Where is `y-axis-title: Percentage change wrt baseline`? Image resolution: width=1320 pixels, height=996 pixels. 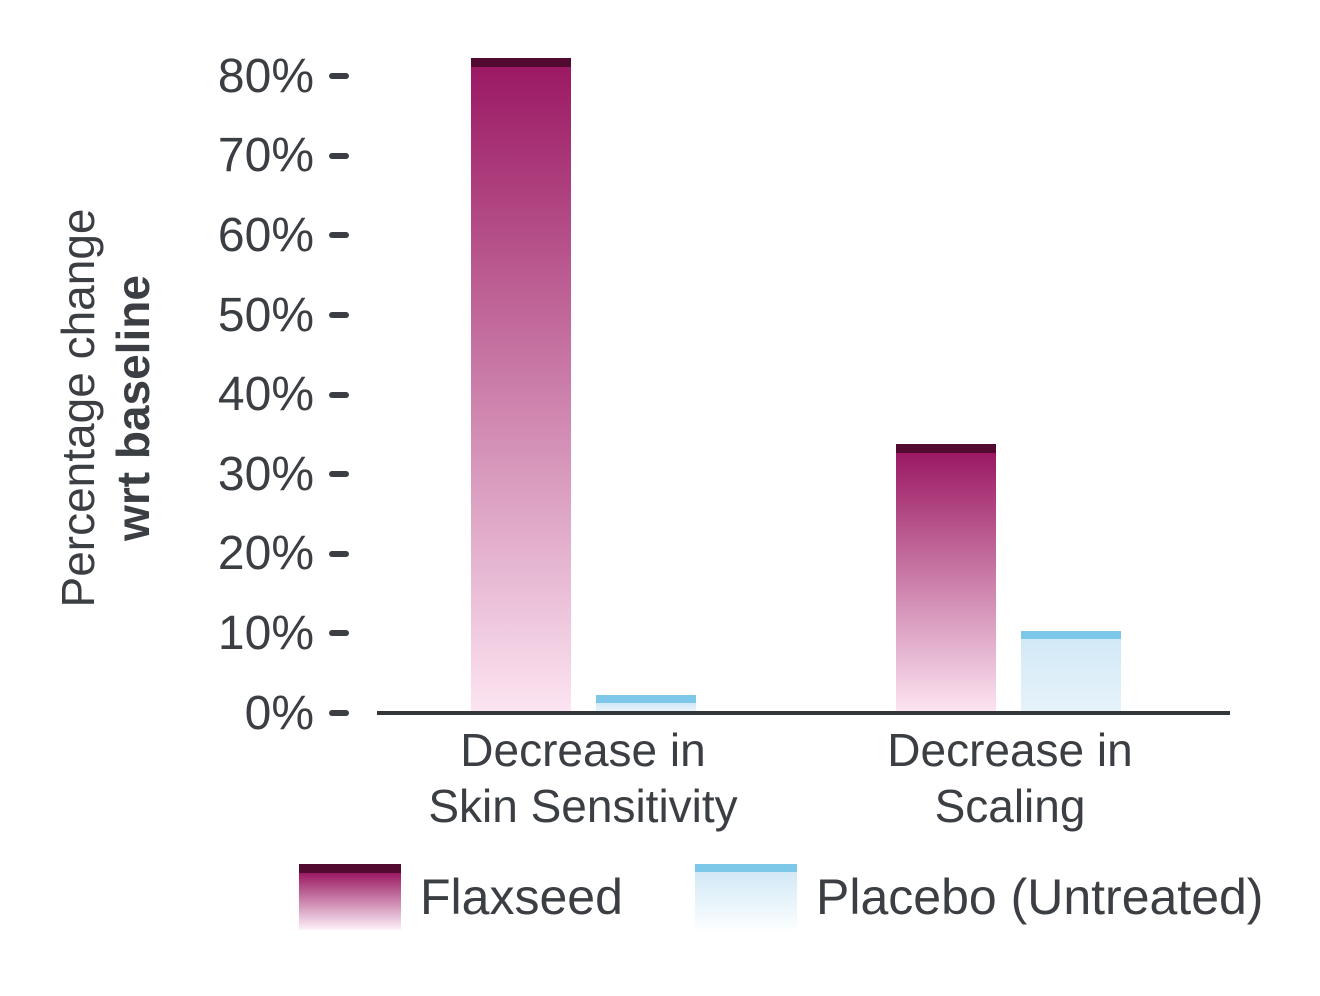 y-axis-title: Percentage change wrt baseline is located at coordinates (106, 408).